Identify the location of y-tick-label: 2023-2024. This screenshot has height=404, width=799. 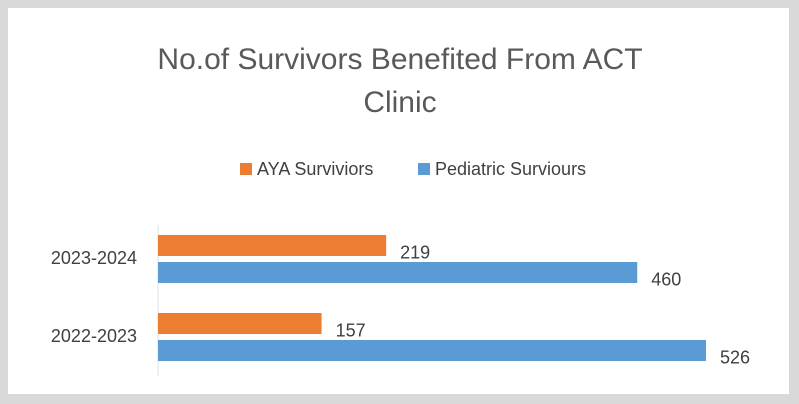
(94, 258).